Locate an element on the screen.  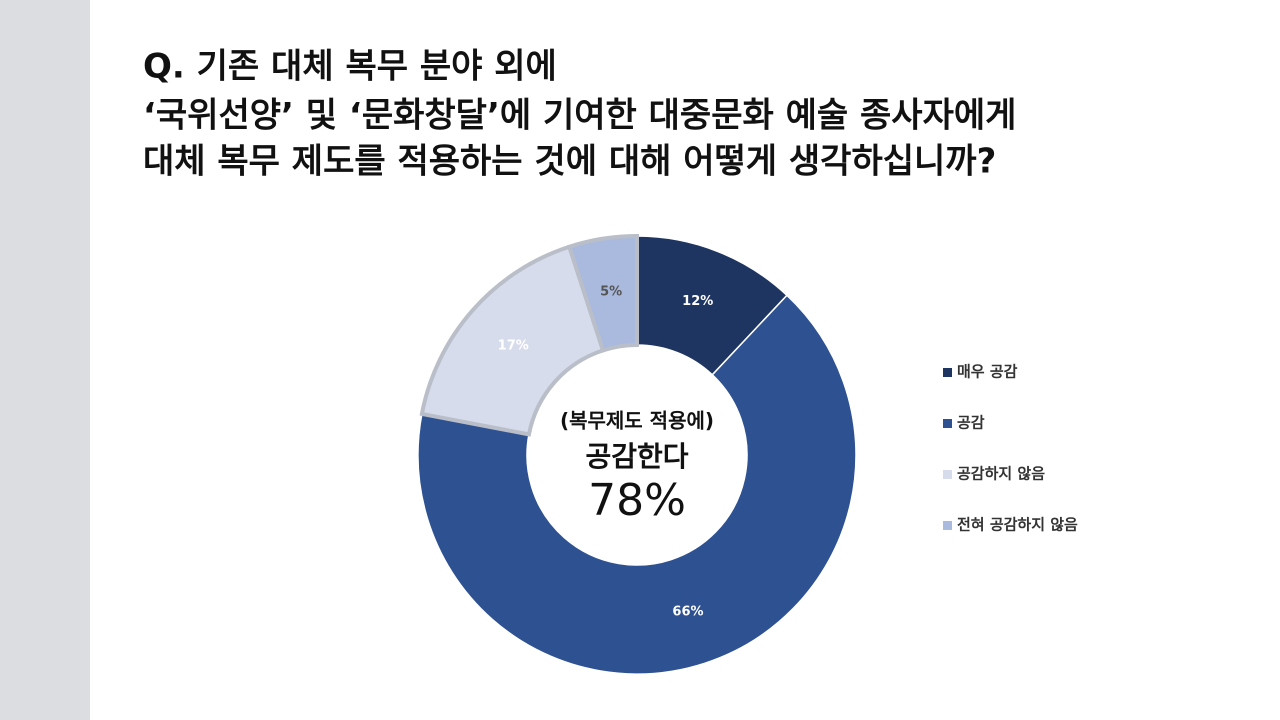
title-line: 대체 복무 제도를 적용하는 것에 대해 어떻게 생각하십니까? is located at coordinates (569, 162).